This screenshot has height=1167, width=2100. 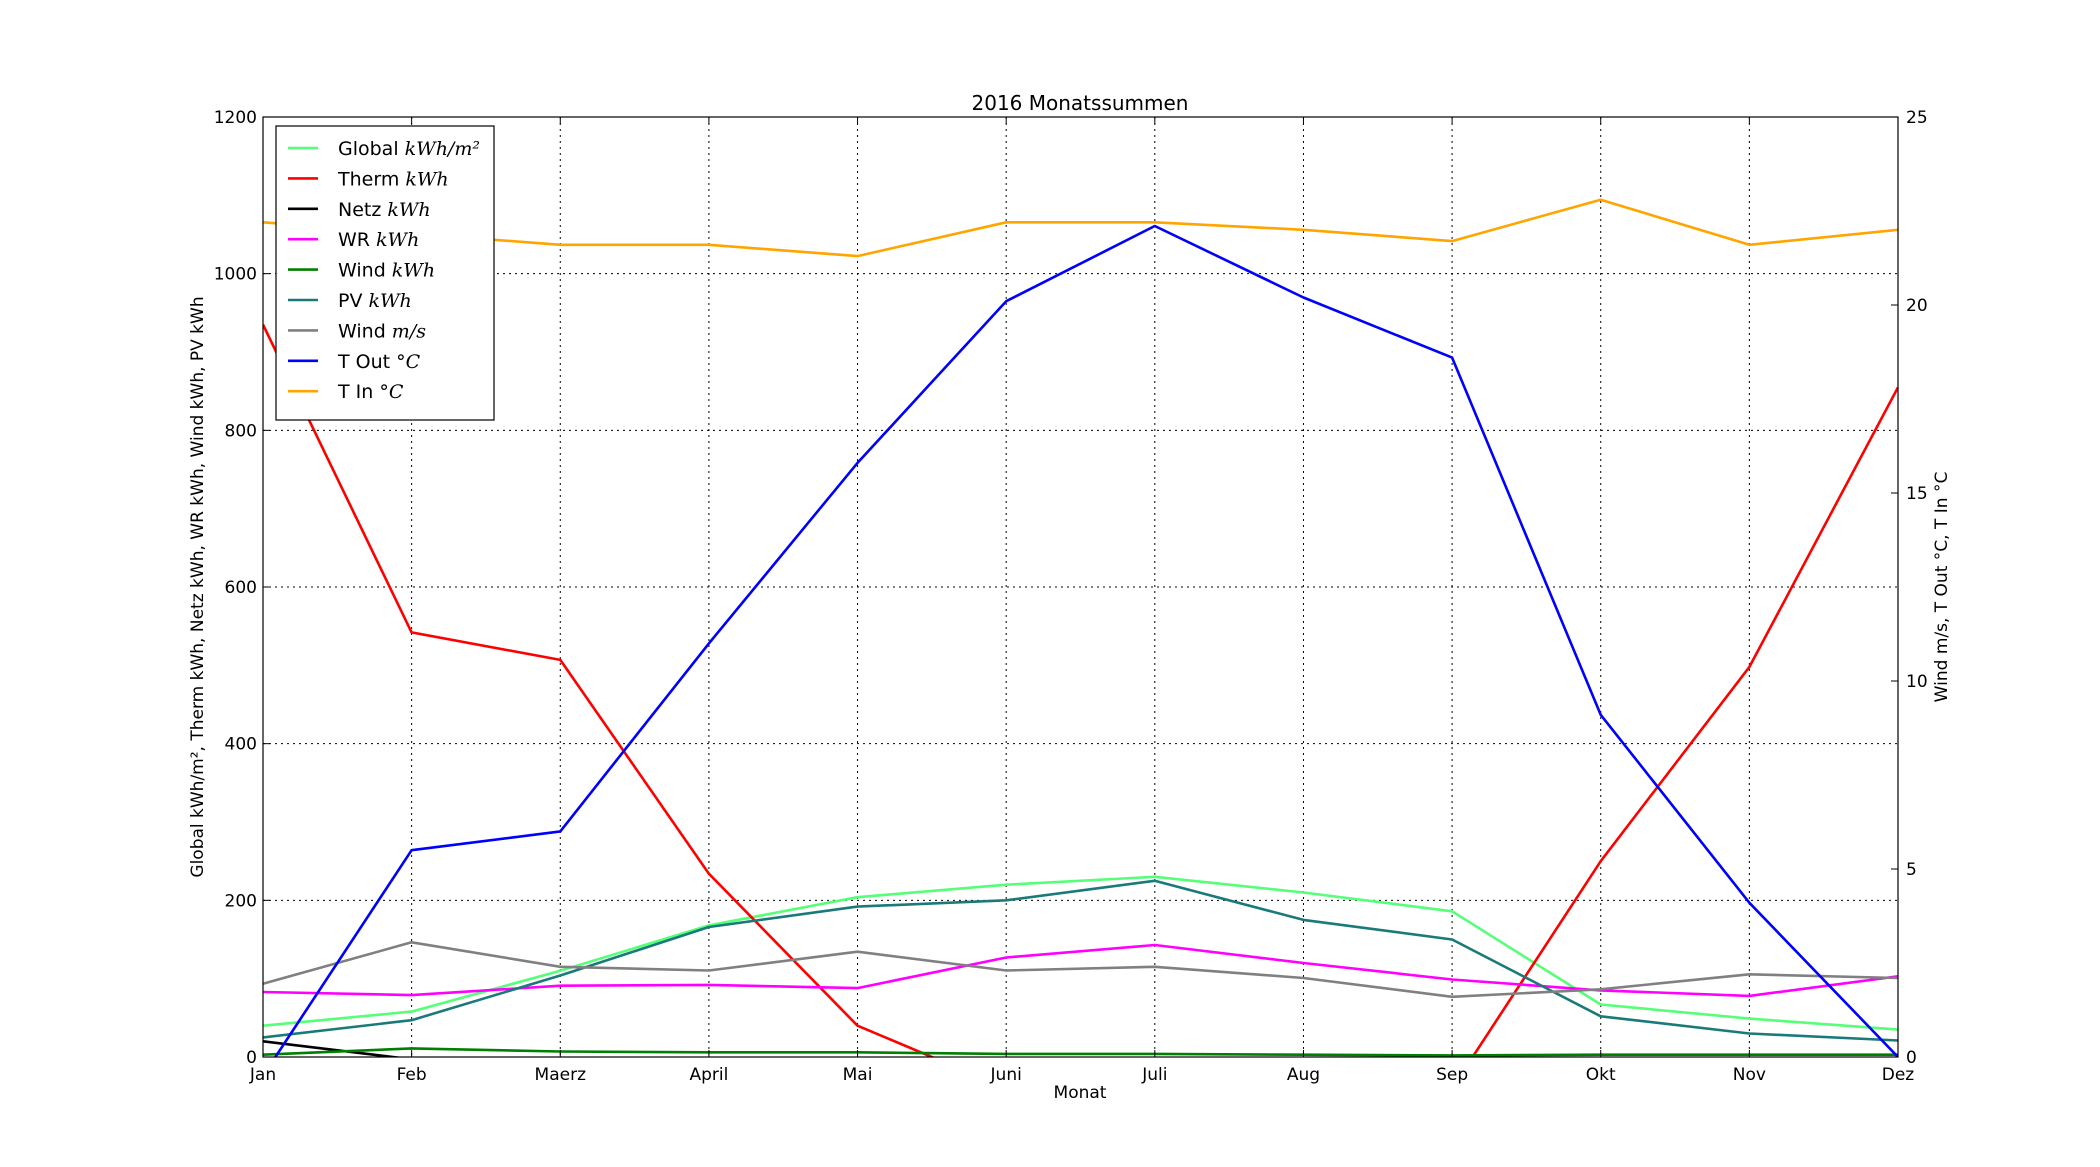 What do you see at coordinates (384, 210) in the screenshot?
I see `legend-entry: Netz kWh` at bounding box center [384, 210].